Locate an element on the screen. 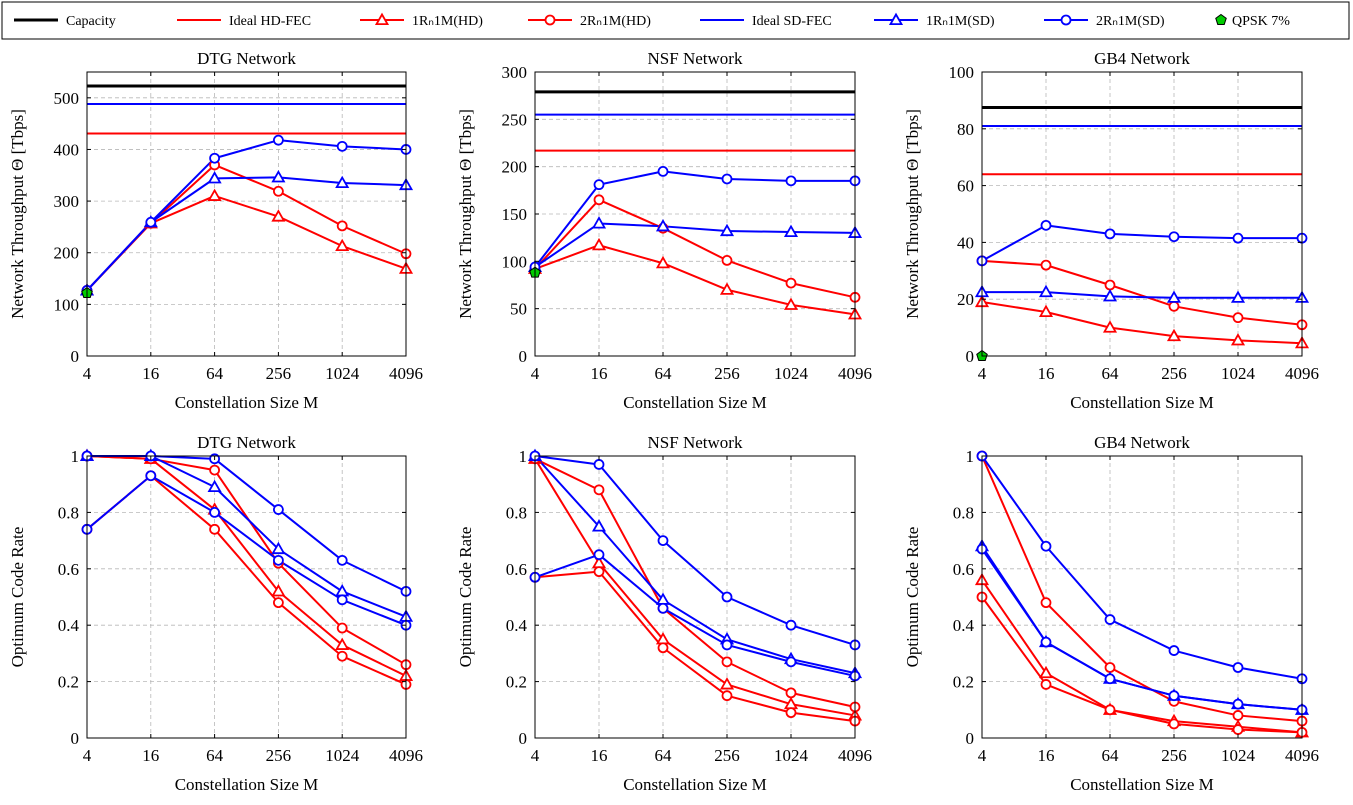  chart-title: GB4 Network is located at coordinates (1142, 58).